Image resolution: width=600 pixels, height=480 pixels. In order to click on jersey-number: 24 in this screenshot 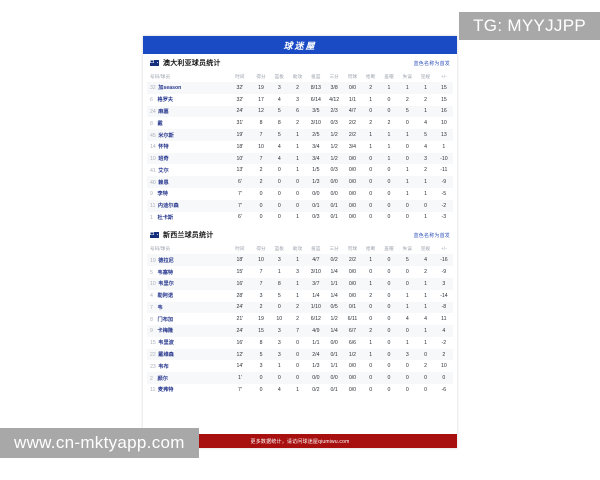, I will do `click(153, 111)`.